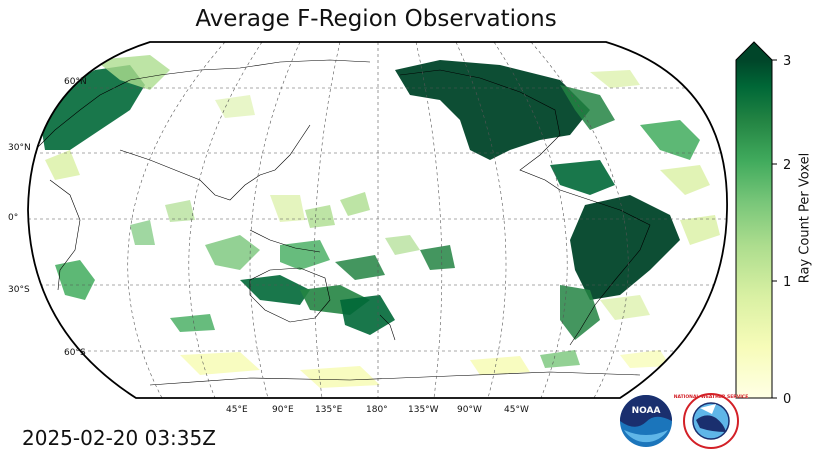  What do you see at coordinates (376, 19) in the screenshot?
I see `page-title: Average F-Region Observations` at bounding box center [376, 19].